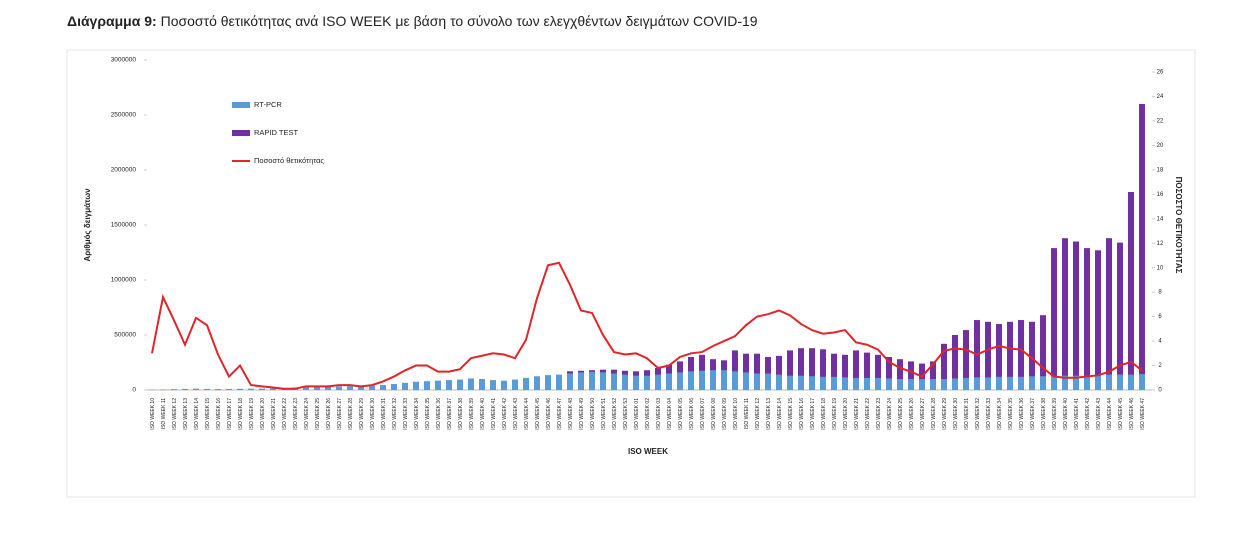 Image resolution: width=1260 pixels, height=558 pixels. Describe the element at coordinates (813, 414) in the screenshot. I see `x-tick-label: ISO WEEK 17` at that location.